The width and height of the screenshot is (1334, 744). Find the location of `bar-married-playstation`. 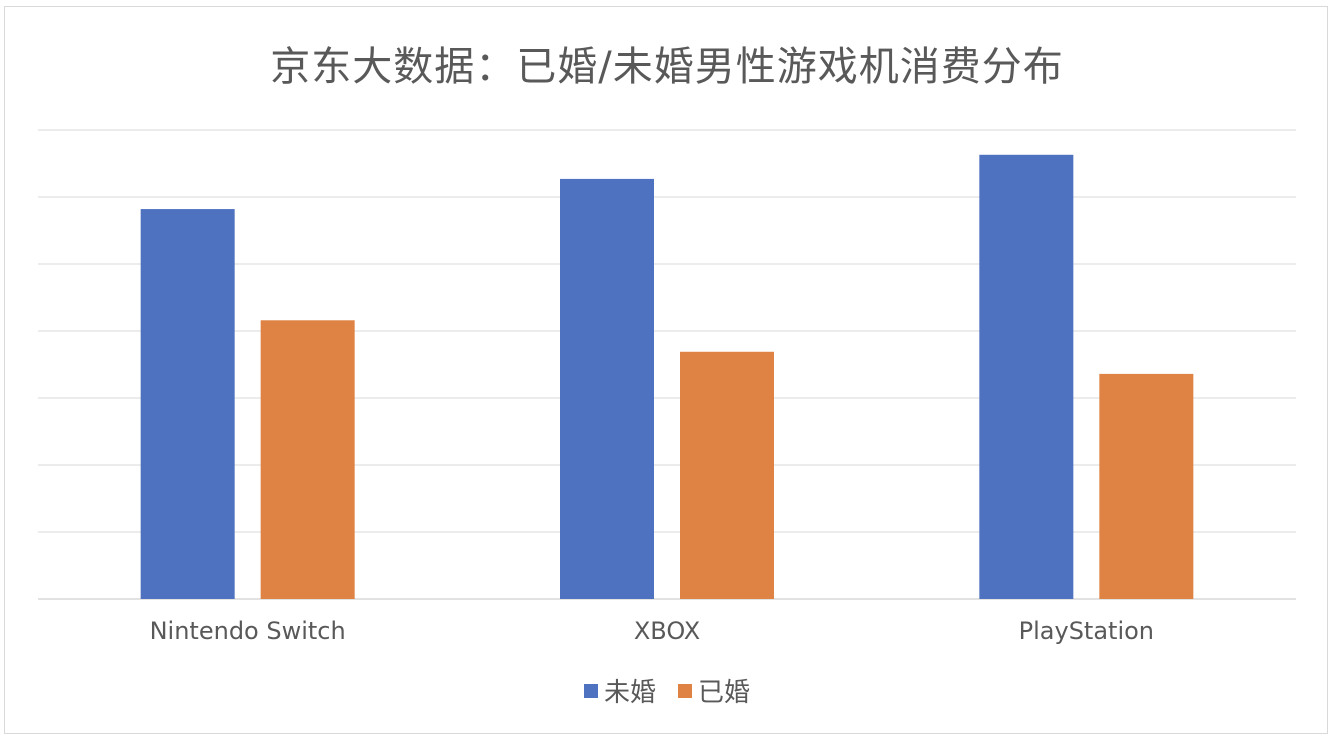

bar-married-playstation is located at coordinates (1146, 486).